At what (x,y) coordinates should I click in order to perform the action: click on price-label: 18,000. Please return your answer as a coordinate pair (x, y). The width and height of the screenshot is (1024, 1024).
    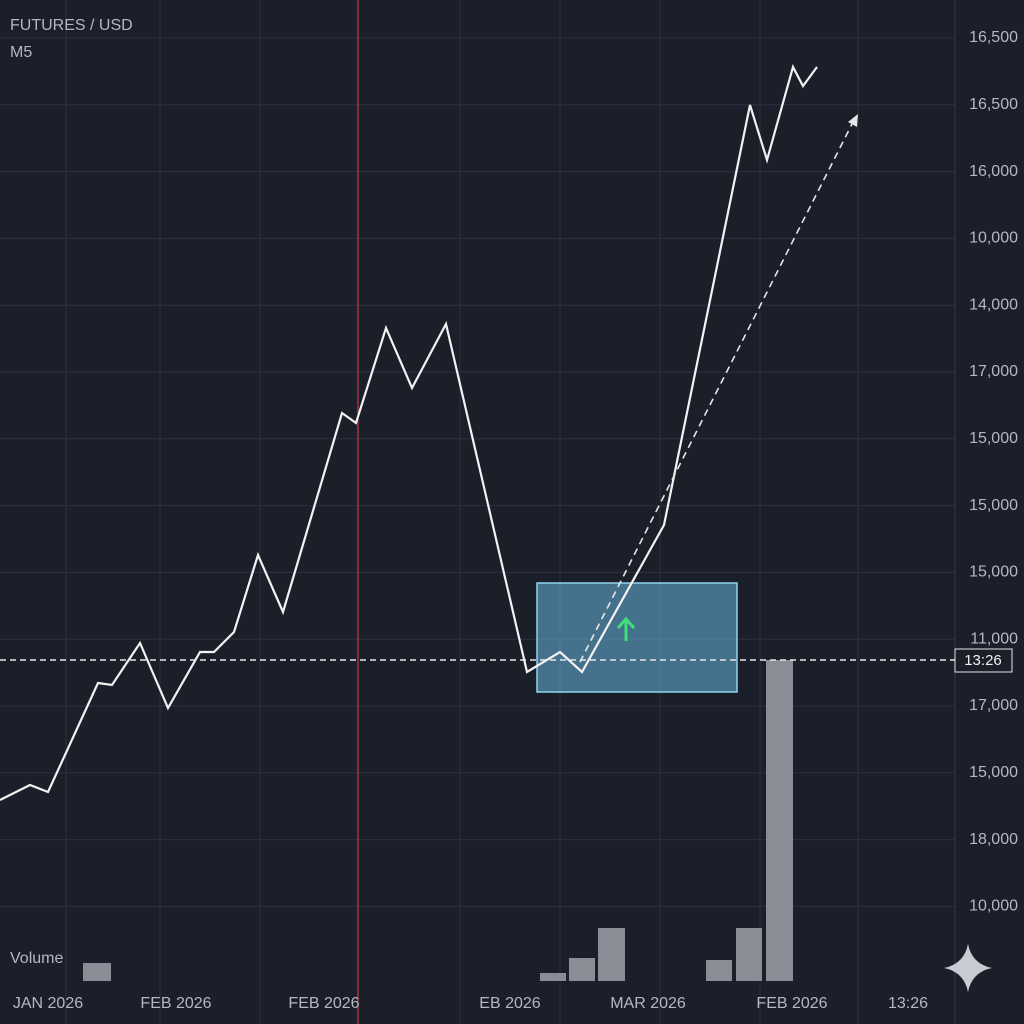
    Looking at the image, I should click on (993, 839).